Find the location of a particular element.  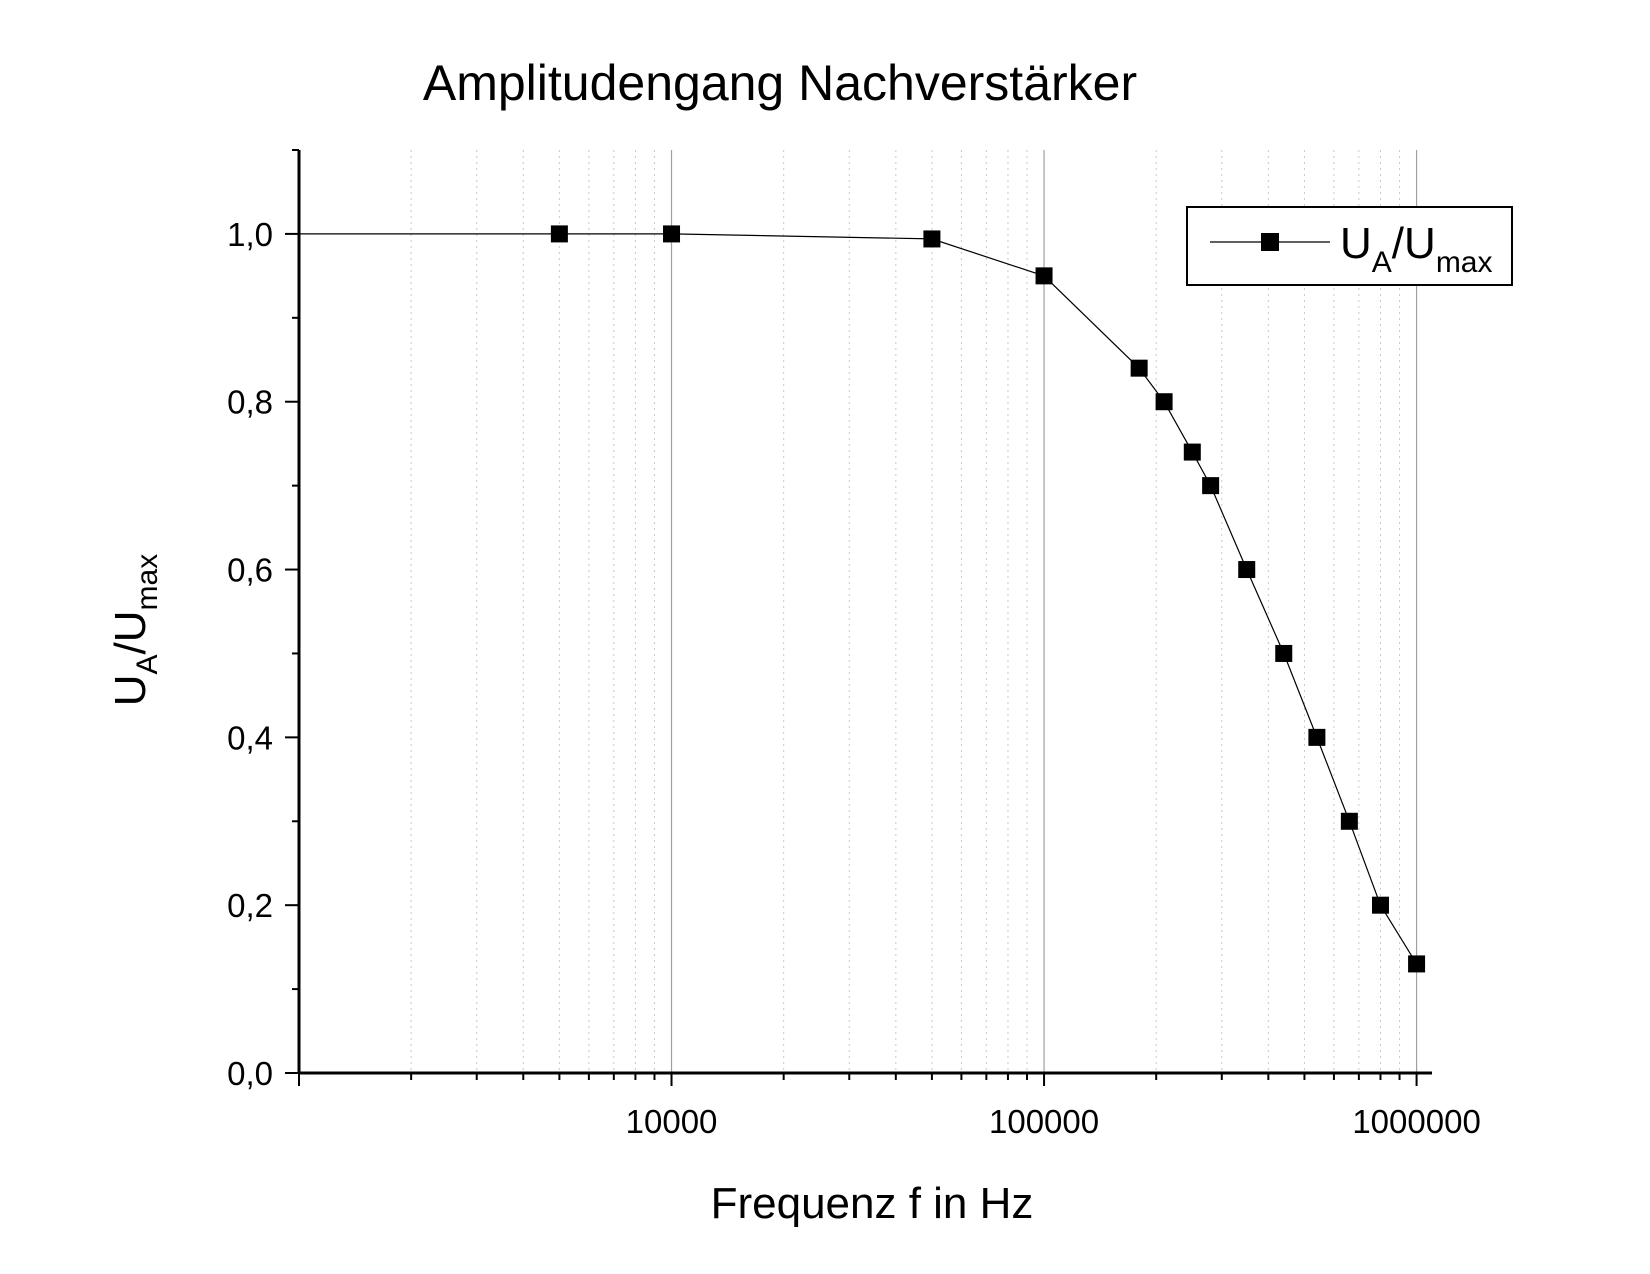

y-label-base1: U is located at coordinates (130, 690).